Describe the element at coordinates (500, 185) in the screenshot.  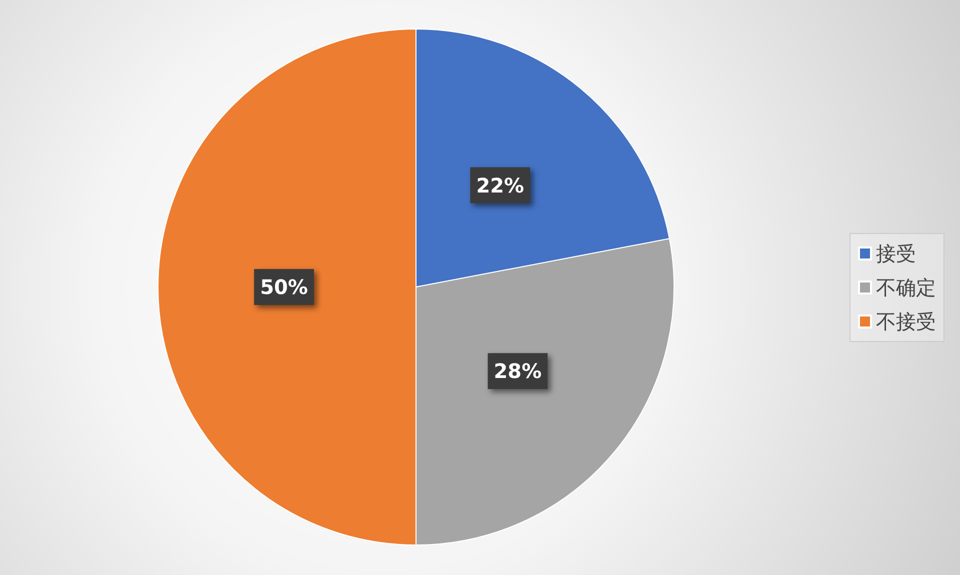
I see `data-label: 22%` at that location.